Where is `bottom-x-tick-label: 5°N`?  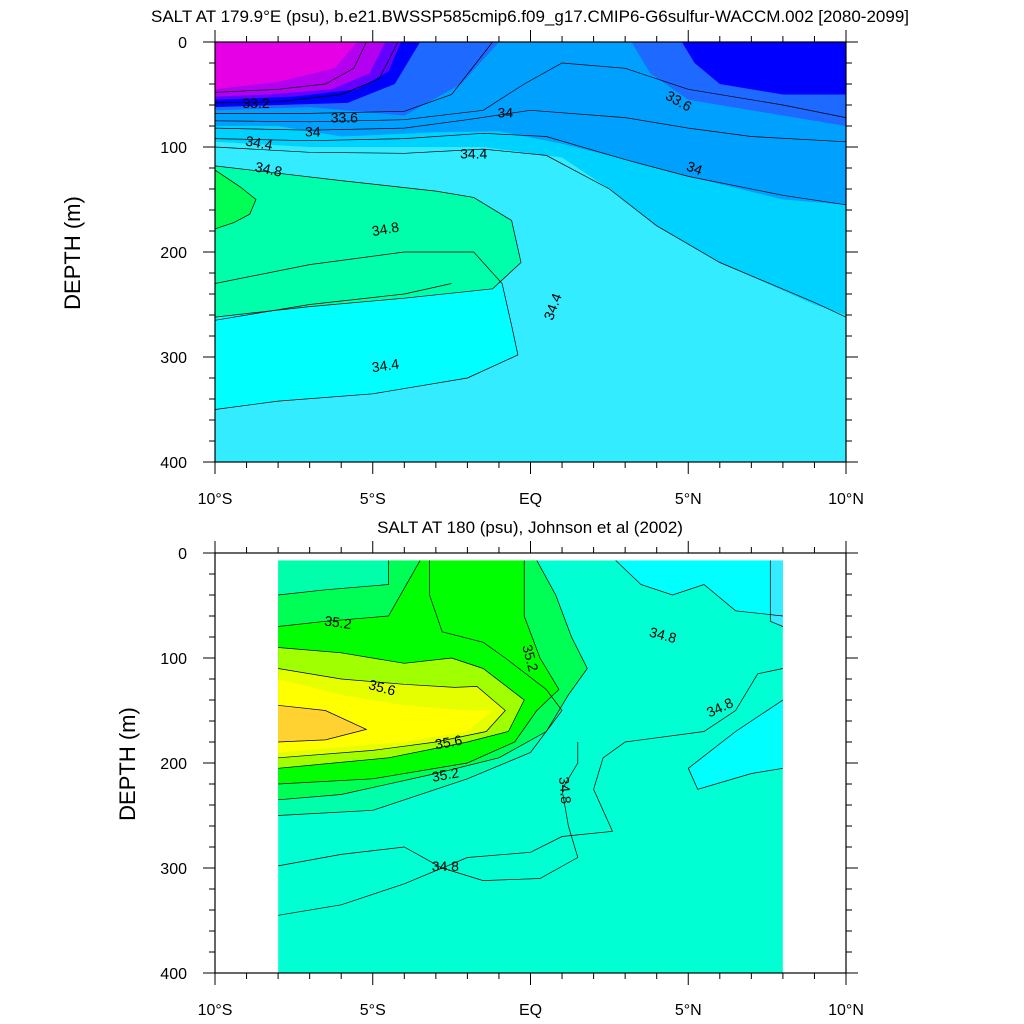
bottom-x-tick-label: 5°N is located at coordinates (688, 1010).